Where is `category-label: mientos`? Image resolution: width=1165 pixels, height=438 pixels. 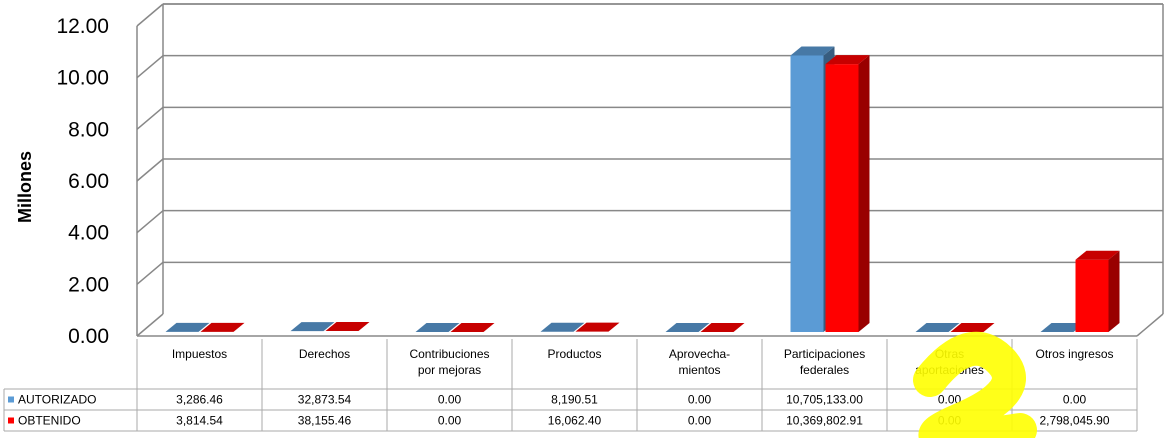
category-label: mientos is located at coordinates (699, 370).